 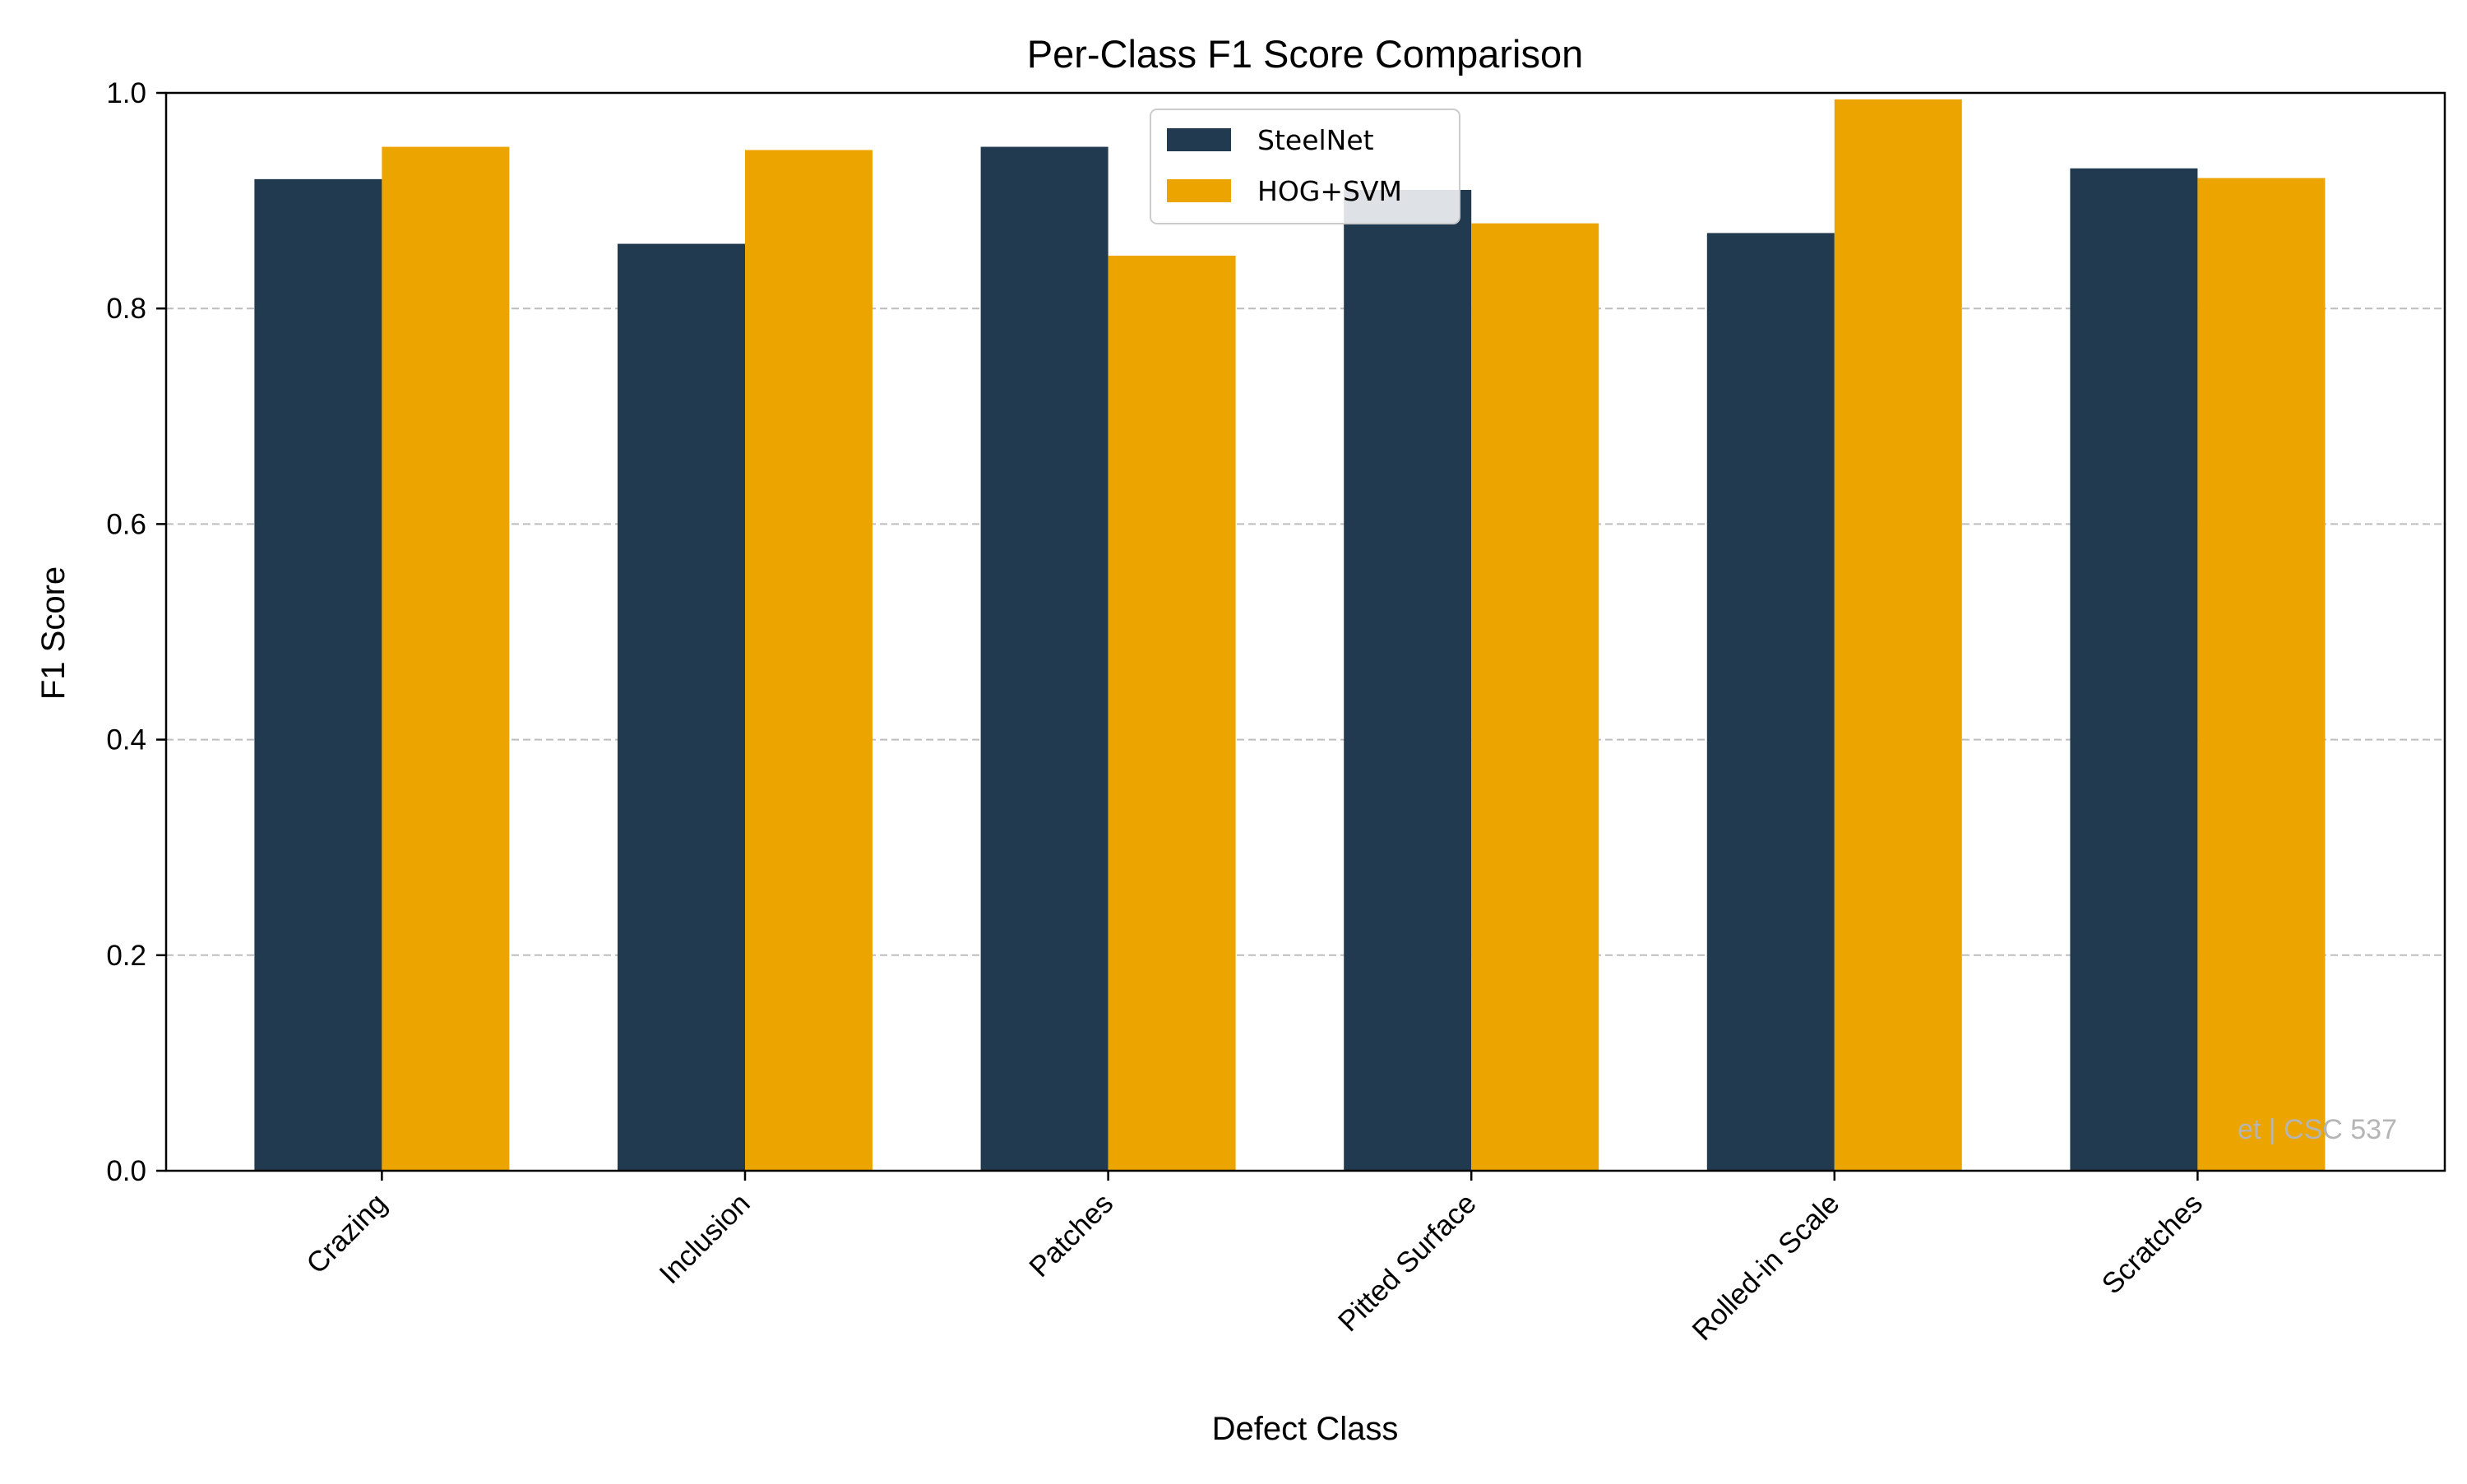 I want to click on chart-title: Per-Class F1 Score Comparison, so click(x=1305, y=54).